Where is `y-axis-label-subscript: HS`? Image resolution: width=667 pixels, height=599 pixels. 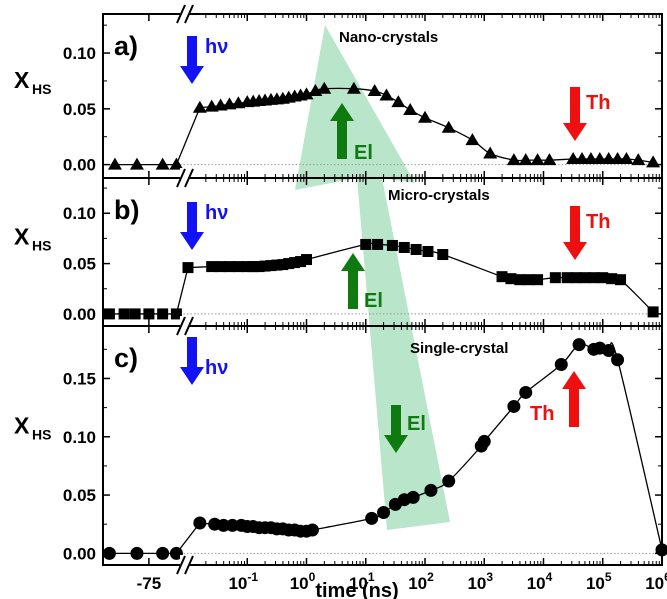
y-axis-label-subscript: HS is located at coordinates (41, 246).